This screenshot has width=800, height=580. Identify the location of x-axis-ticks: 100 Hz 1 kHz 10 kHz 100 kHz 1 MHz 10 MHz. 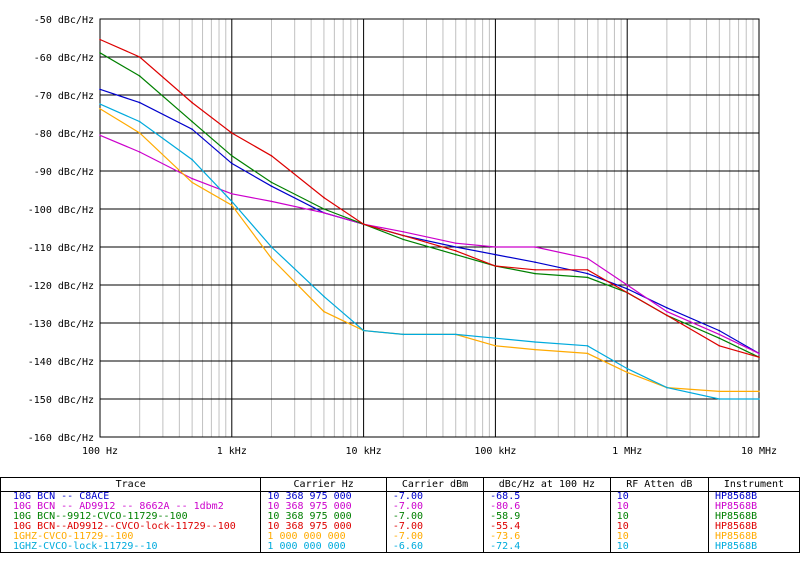
(429, 451).